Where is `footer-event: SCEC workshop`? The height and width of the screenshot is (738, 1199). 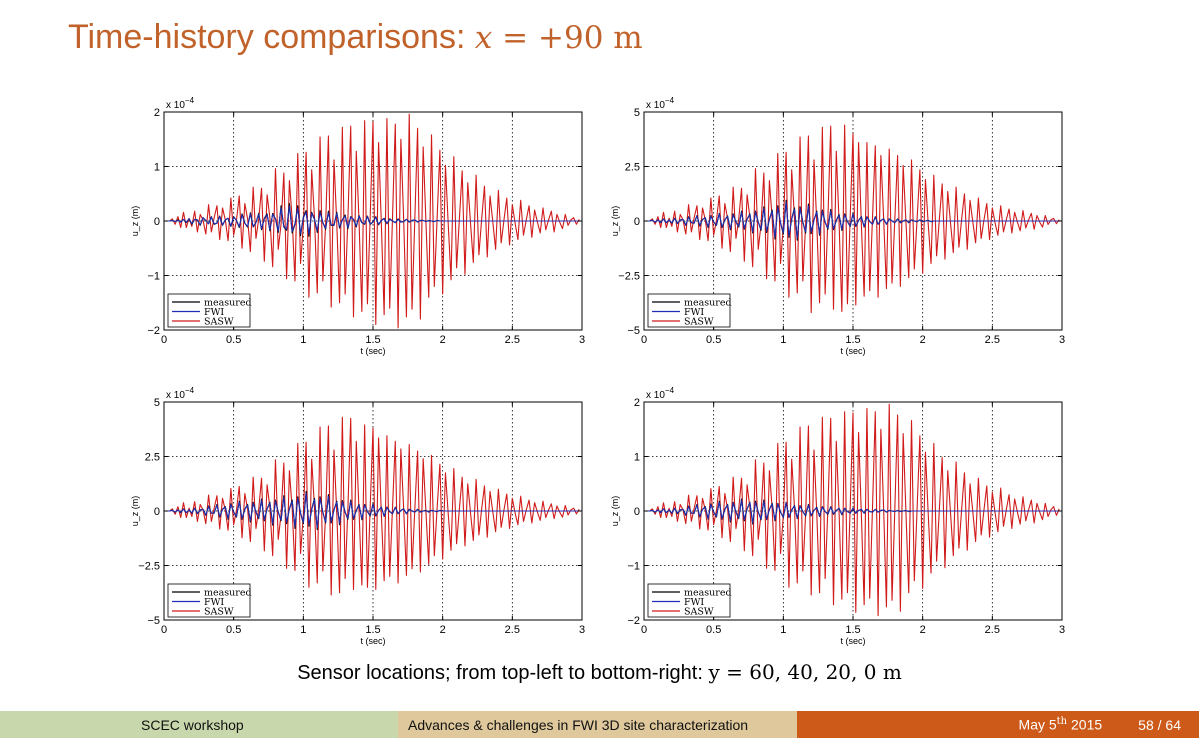 footer-event: SCEC workshop is located at coordinates (199, 724).